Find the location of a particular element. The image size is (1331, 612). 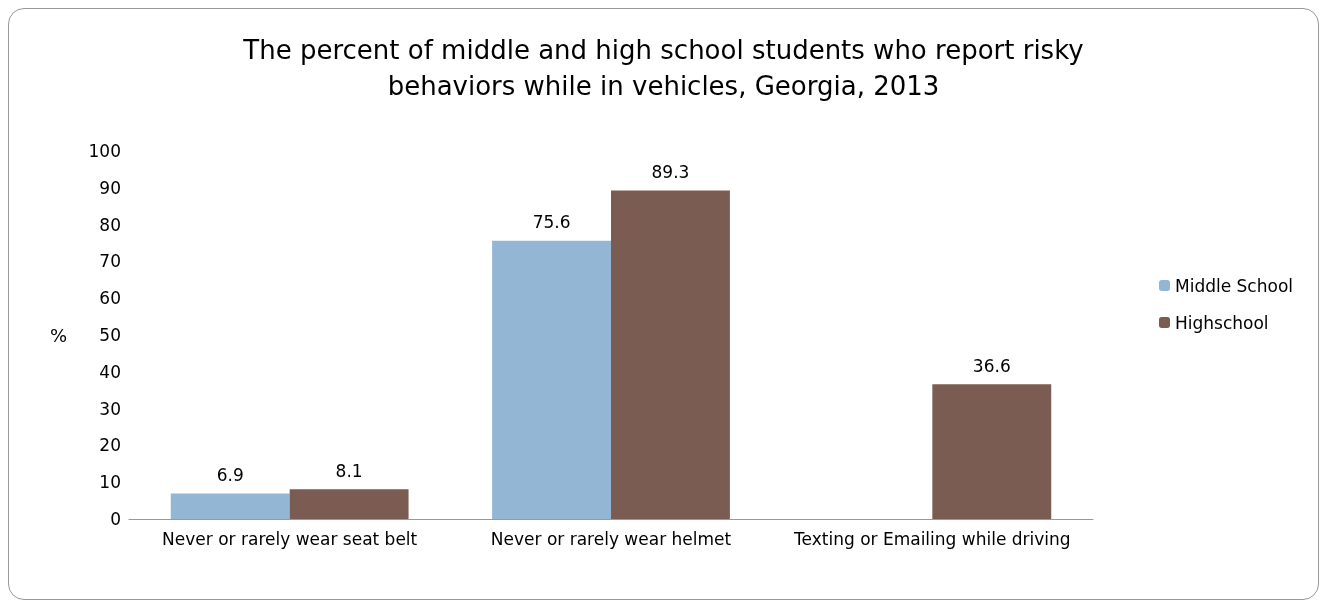

y-tick-label: 40 is located at coordinates (110, 371).